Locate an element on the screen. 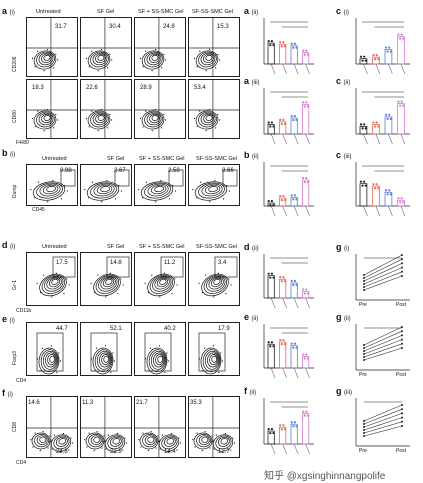 Image resolution: width=423 pixels, height=483 pixels. panel-label: c (i) is located at coordinates (342, 11).